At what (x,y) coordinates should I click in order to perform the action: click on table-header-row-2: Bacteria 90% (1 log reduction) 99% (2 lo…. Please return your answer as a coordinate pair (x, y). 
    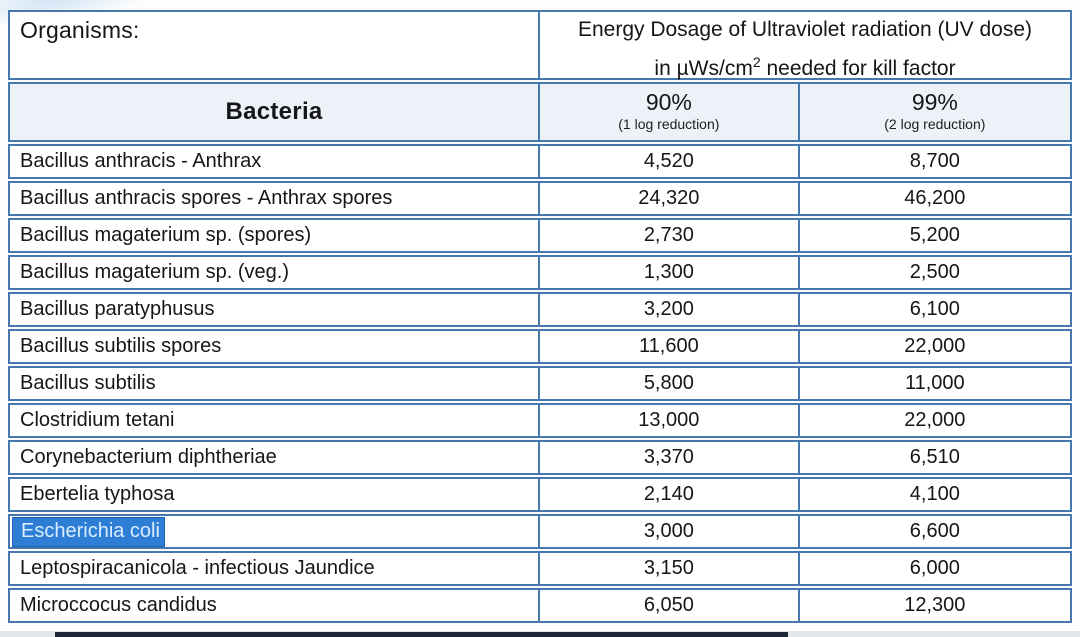
    Looking at the image, I should click on (540, 112).